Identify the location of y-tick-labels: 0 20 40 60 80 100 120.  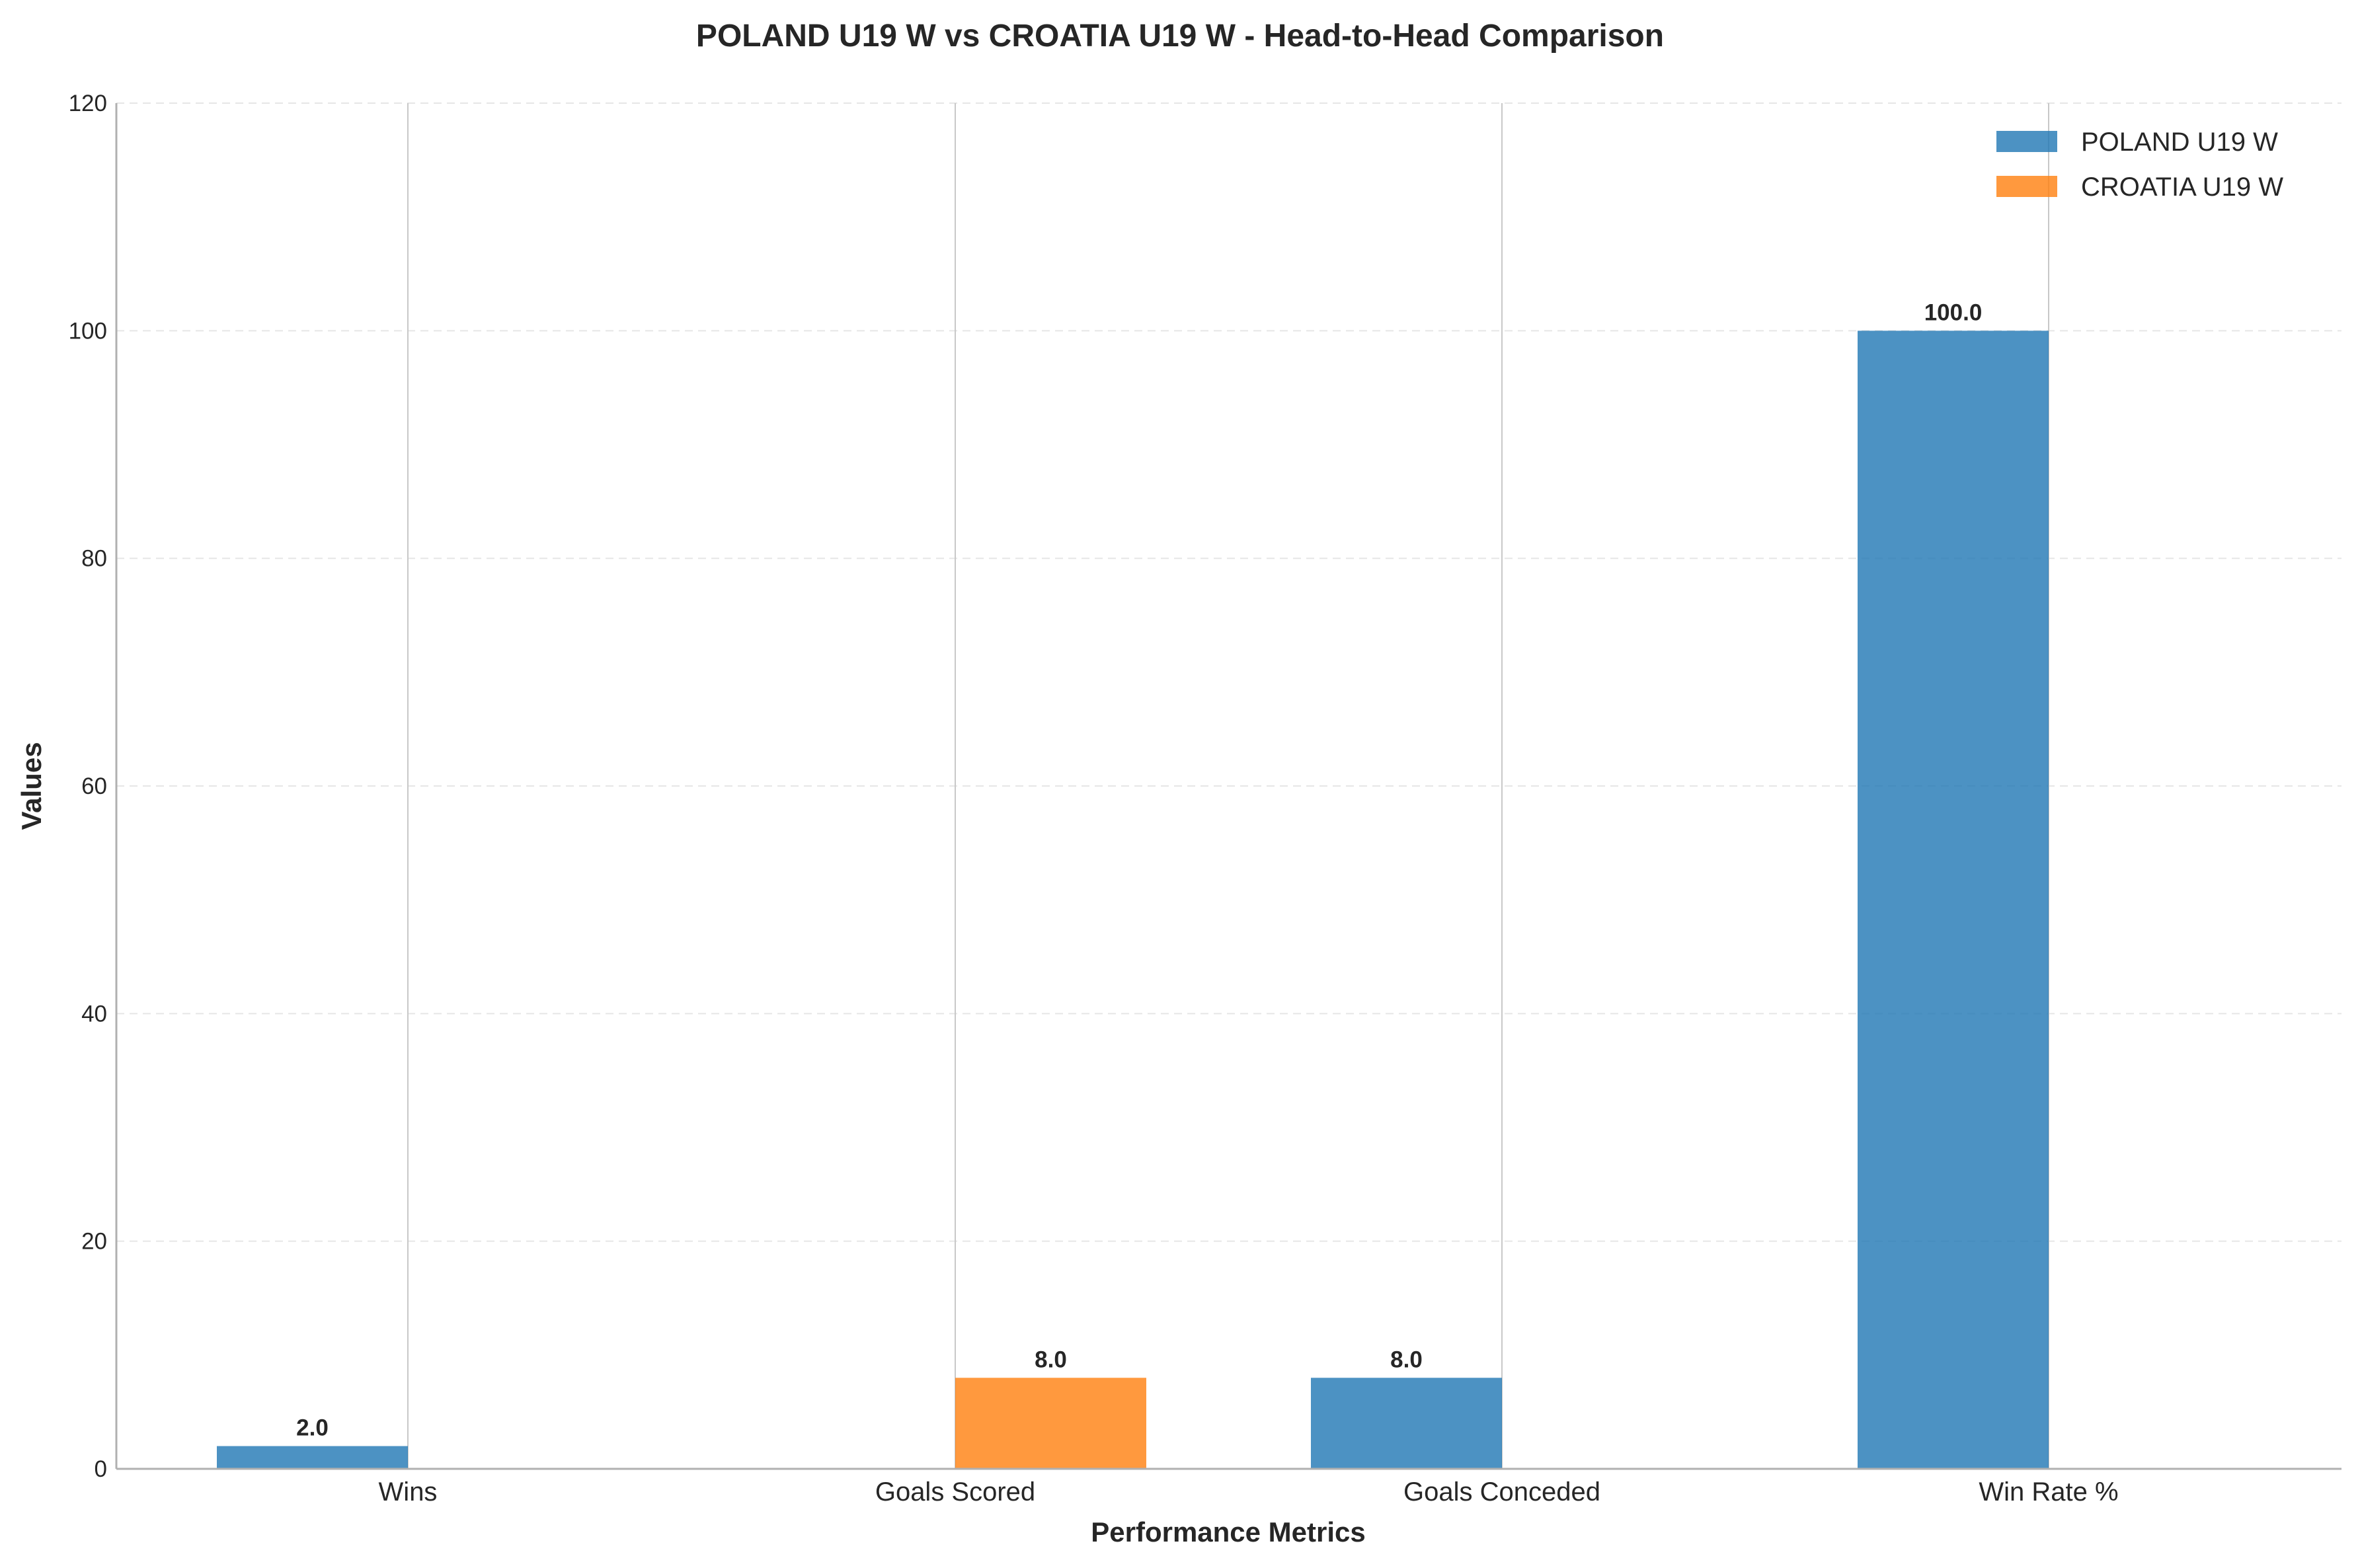
(88, 786).